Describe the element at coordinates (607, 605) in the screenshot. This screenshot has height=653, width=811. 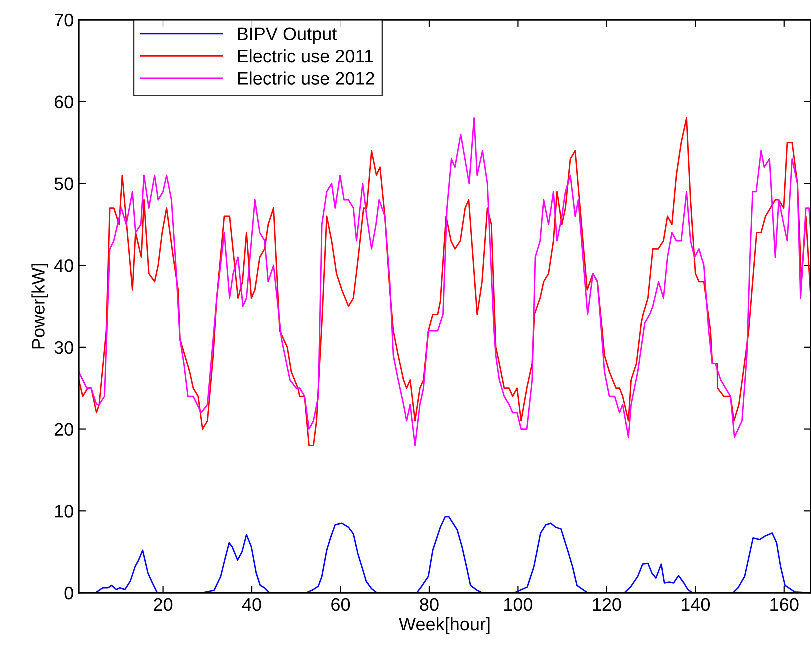
I see `x-tick-label: 120` at that location.